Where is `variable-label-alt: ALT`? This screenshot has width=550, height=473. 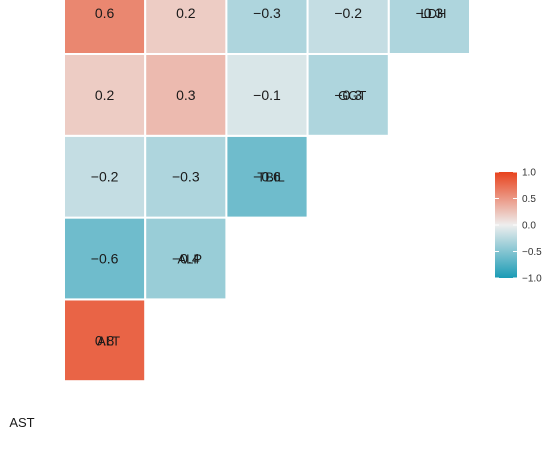 variable-label-alt: ALT is located at coordinates (108, 340).